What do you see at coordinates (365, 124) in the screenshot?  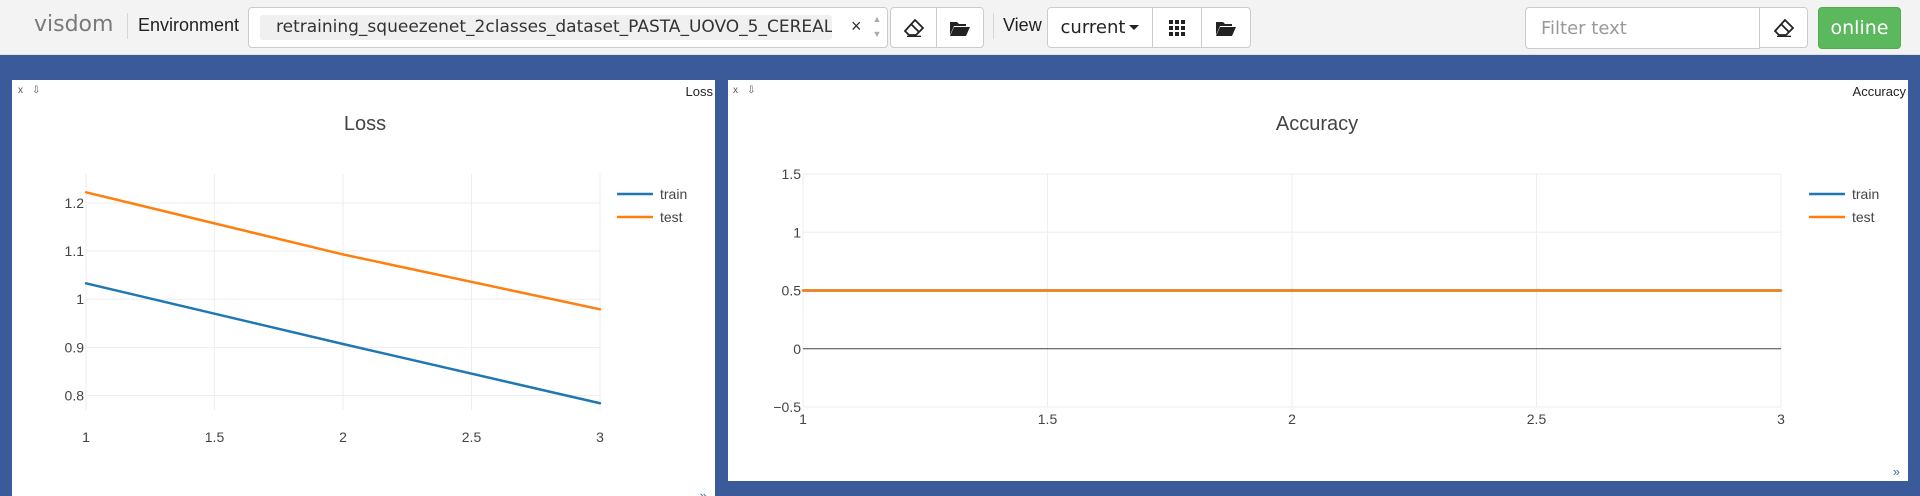 I see `chart-title: Loss` at bounding box center [365, 124].